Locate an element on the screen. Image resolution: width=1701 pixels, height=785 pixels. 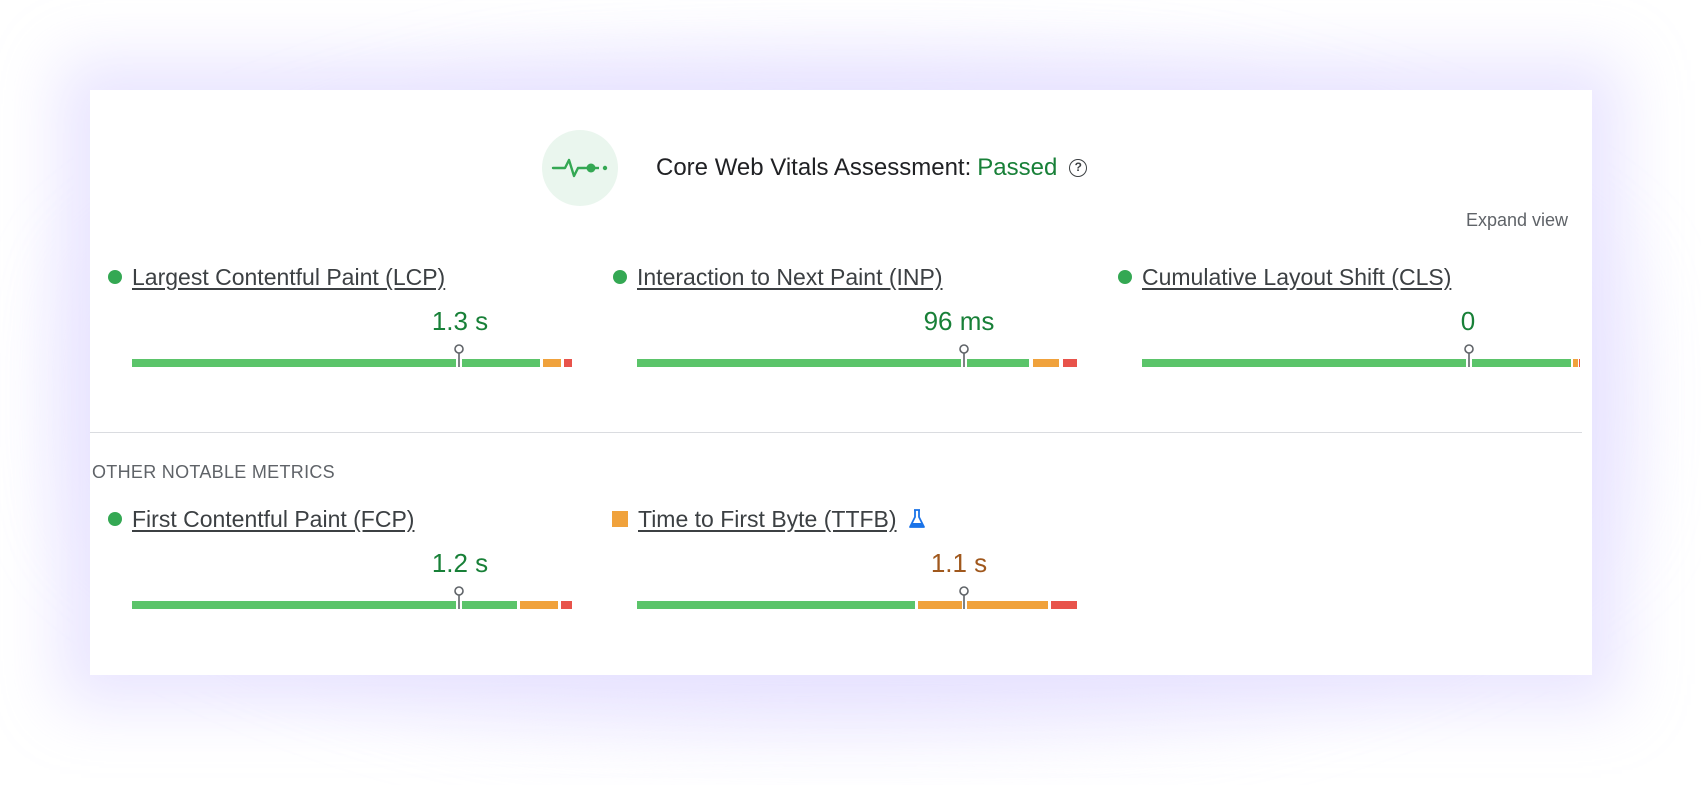
assessment-header: Core Web Vitals Assessment: Passed ? is located at coordinates (815, 168).